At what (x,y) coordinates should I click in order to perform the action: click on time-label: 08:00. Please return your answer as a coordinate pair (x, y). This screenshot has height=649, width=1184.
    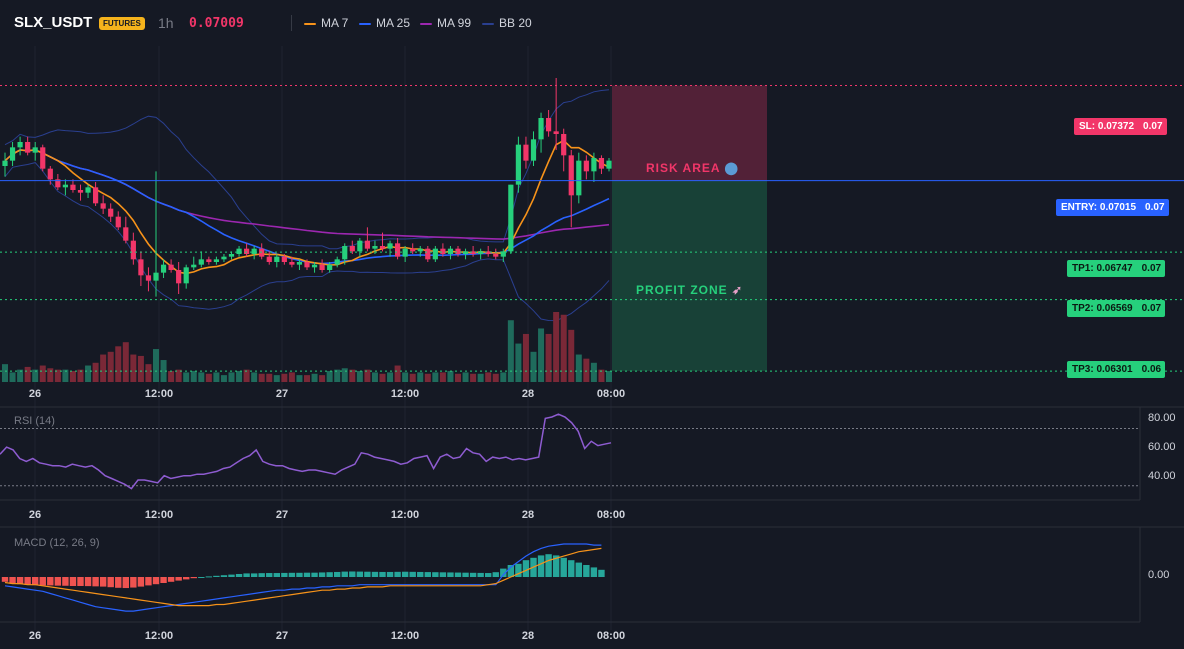
    Looking at the image, I should click on (611, 394).